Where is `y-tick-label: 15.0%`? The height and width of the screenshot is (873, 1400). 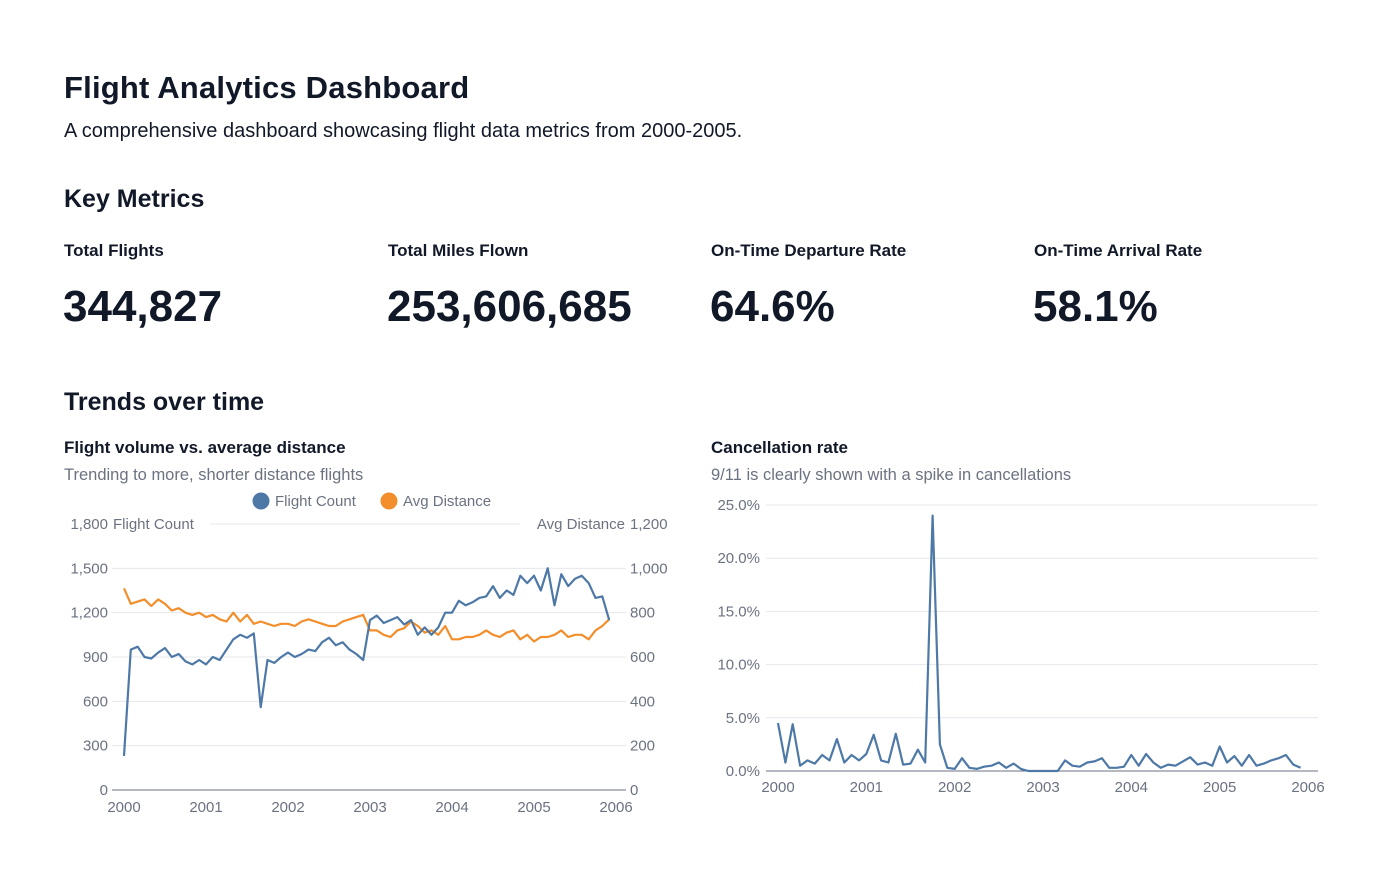
y-tick-label: 15.0% is located at coordinates (738, 611).